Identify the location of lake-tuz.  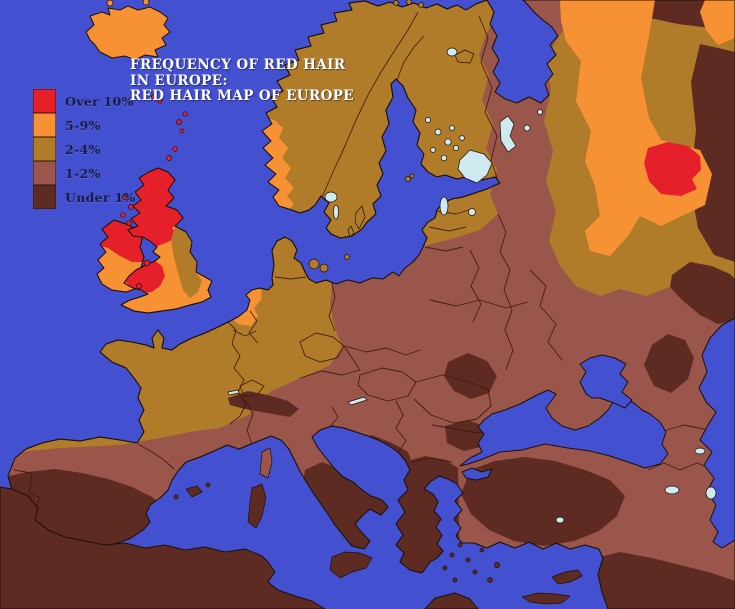
(560, 520).